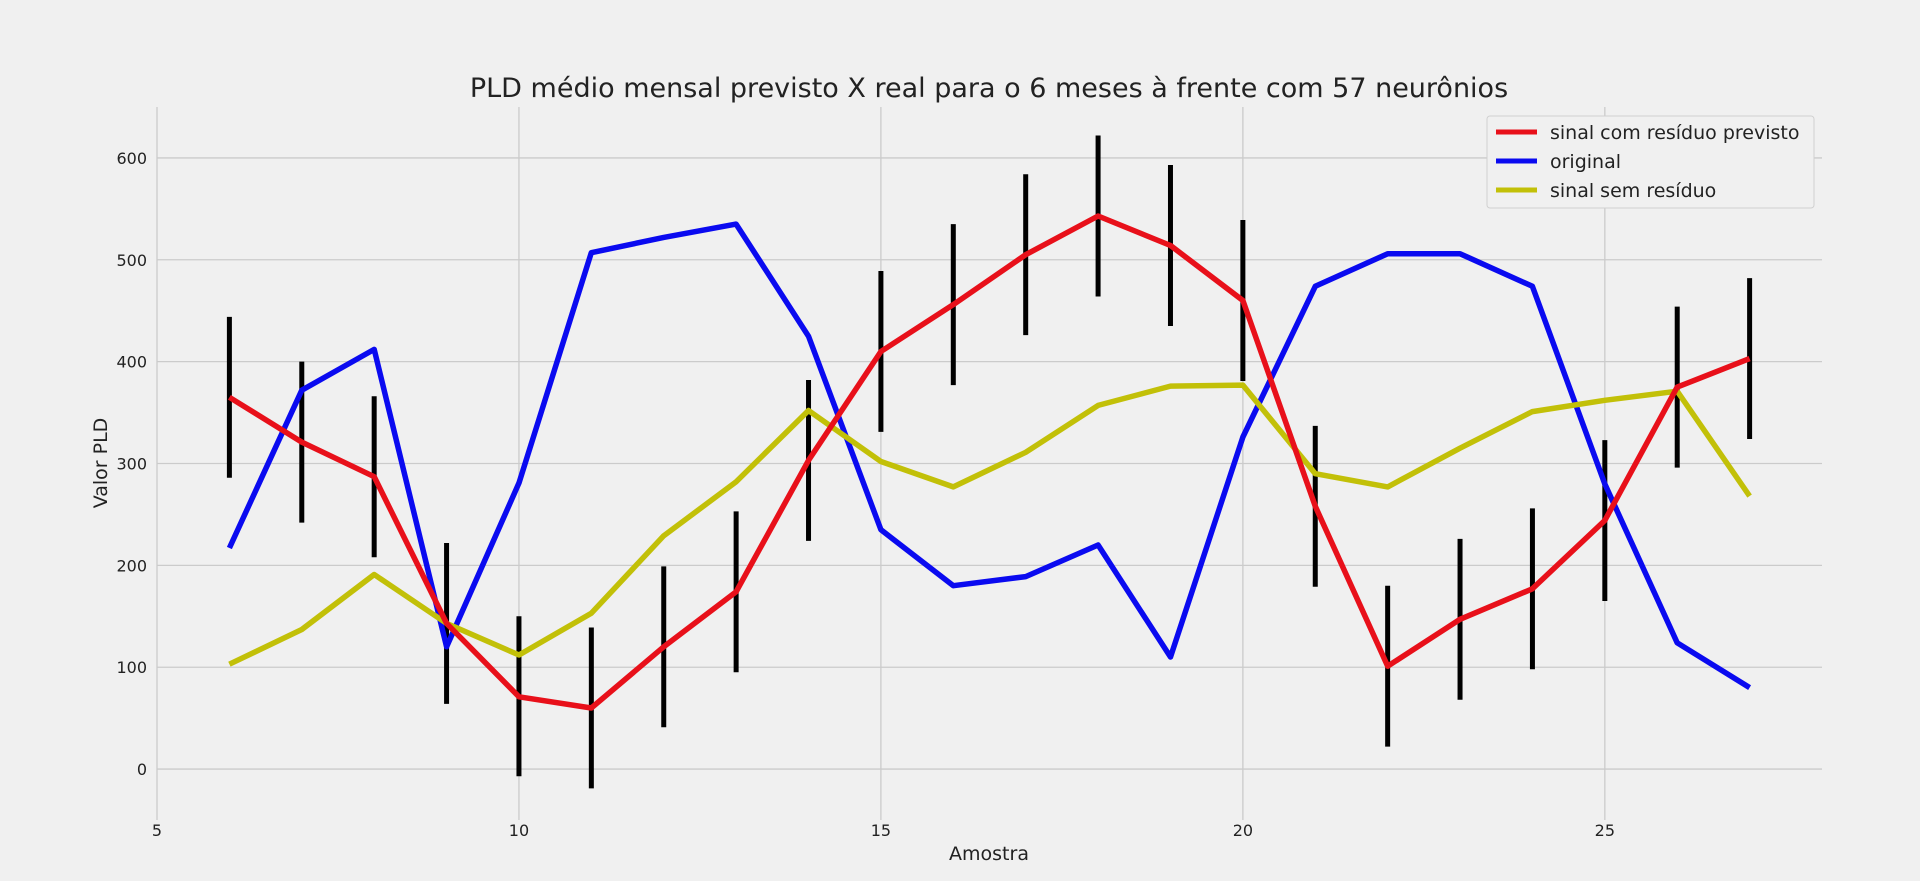  I want to click on y-tick-label: 400, so click(131, 362).